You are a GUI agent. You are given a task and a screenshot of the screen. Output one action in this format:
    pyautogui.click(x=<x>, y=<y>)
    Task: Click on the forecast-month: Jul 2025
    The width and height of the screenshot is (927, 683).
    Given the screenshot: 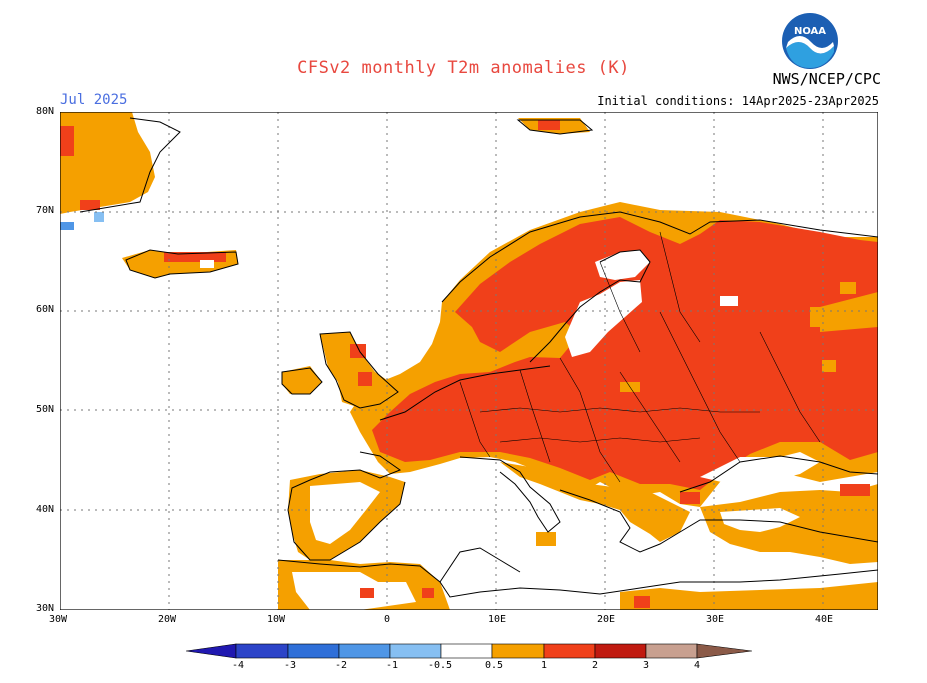 What is the action you would take?
    pyautogui.click(x=94, y=100)
    